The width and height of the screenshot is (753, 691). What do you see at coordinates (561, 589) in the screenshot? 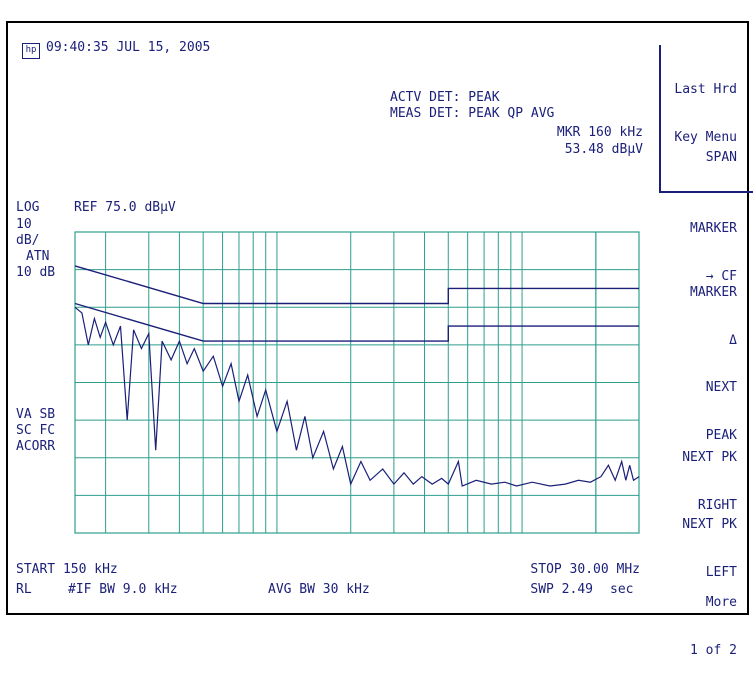
I see `sweep-time: SWP 2.49` at bounding box center [561, 589].